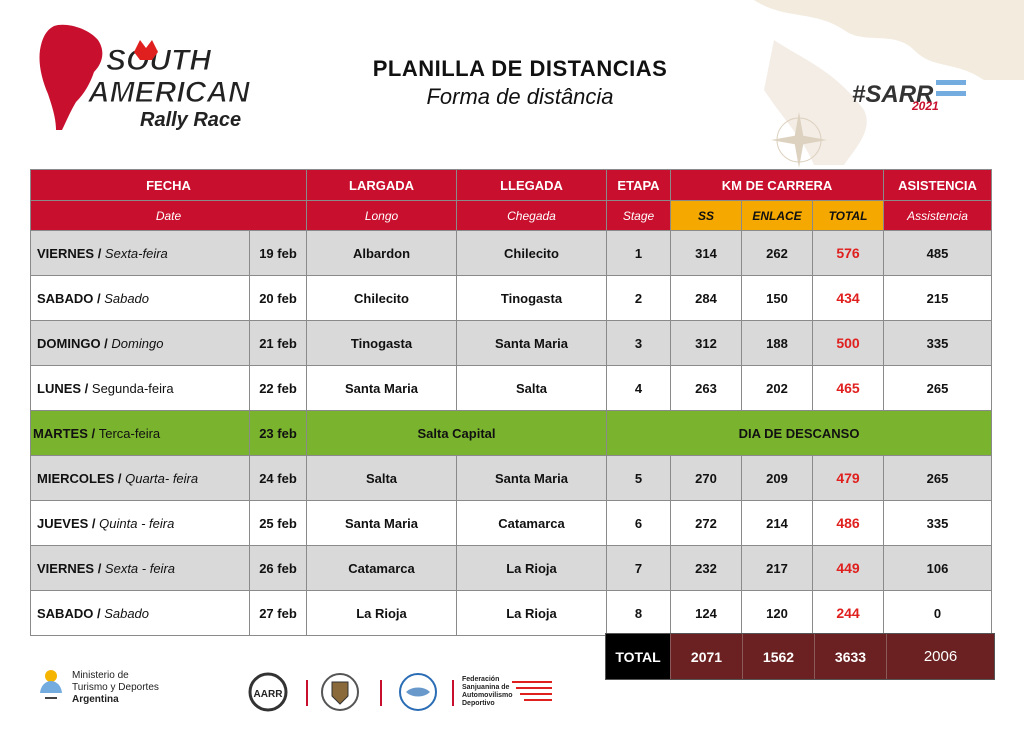  I want to click on ministry-line2: Turismo y Deportes, so click(115, 687).